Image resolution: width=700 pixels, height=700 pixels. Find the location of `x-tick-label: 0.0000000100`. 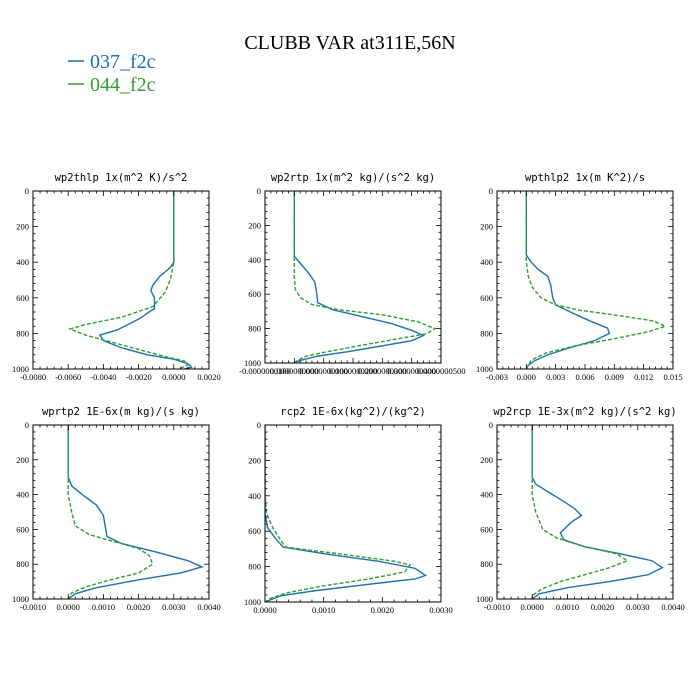

x-tick-label: 0.0000000100 is located at coordinates (323, 371).